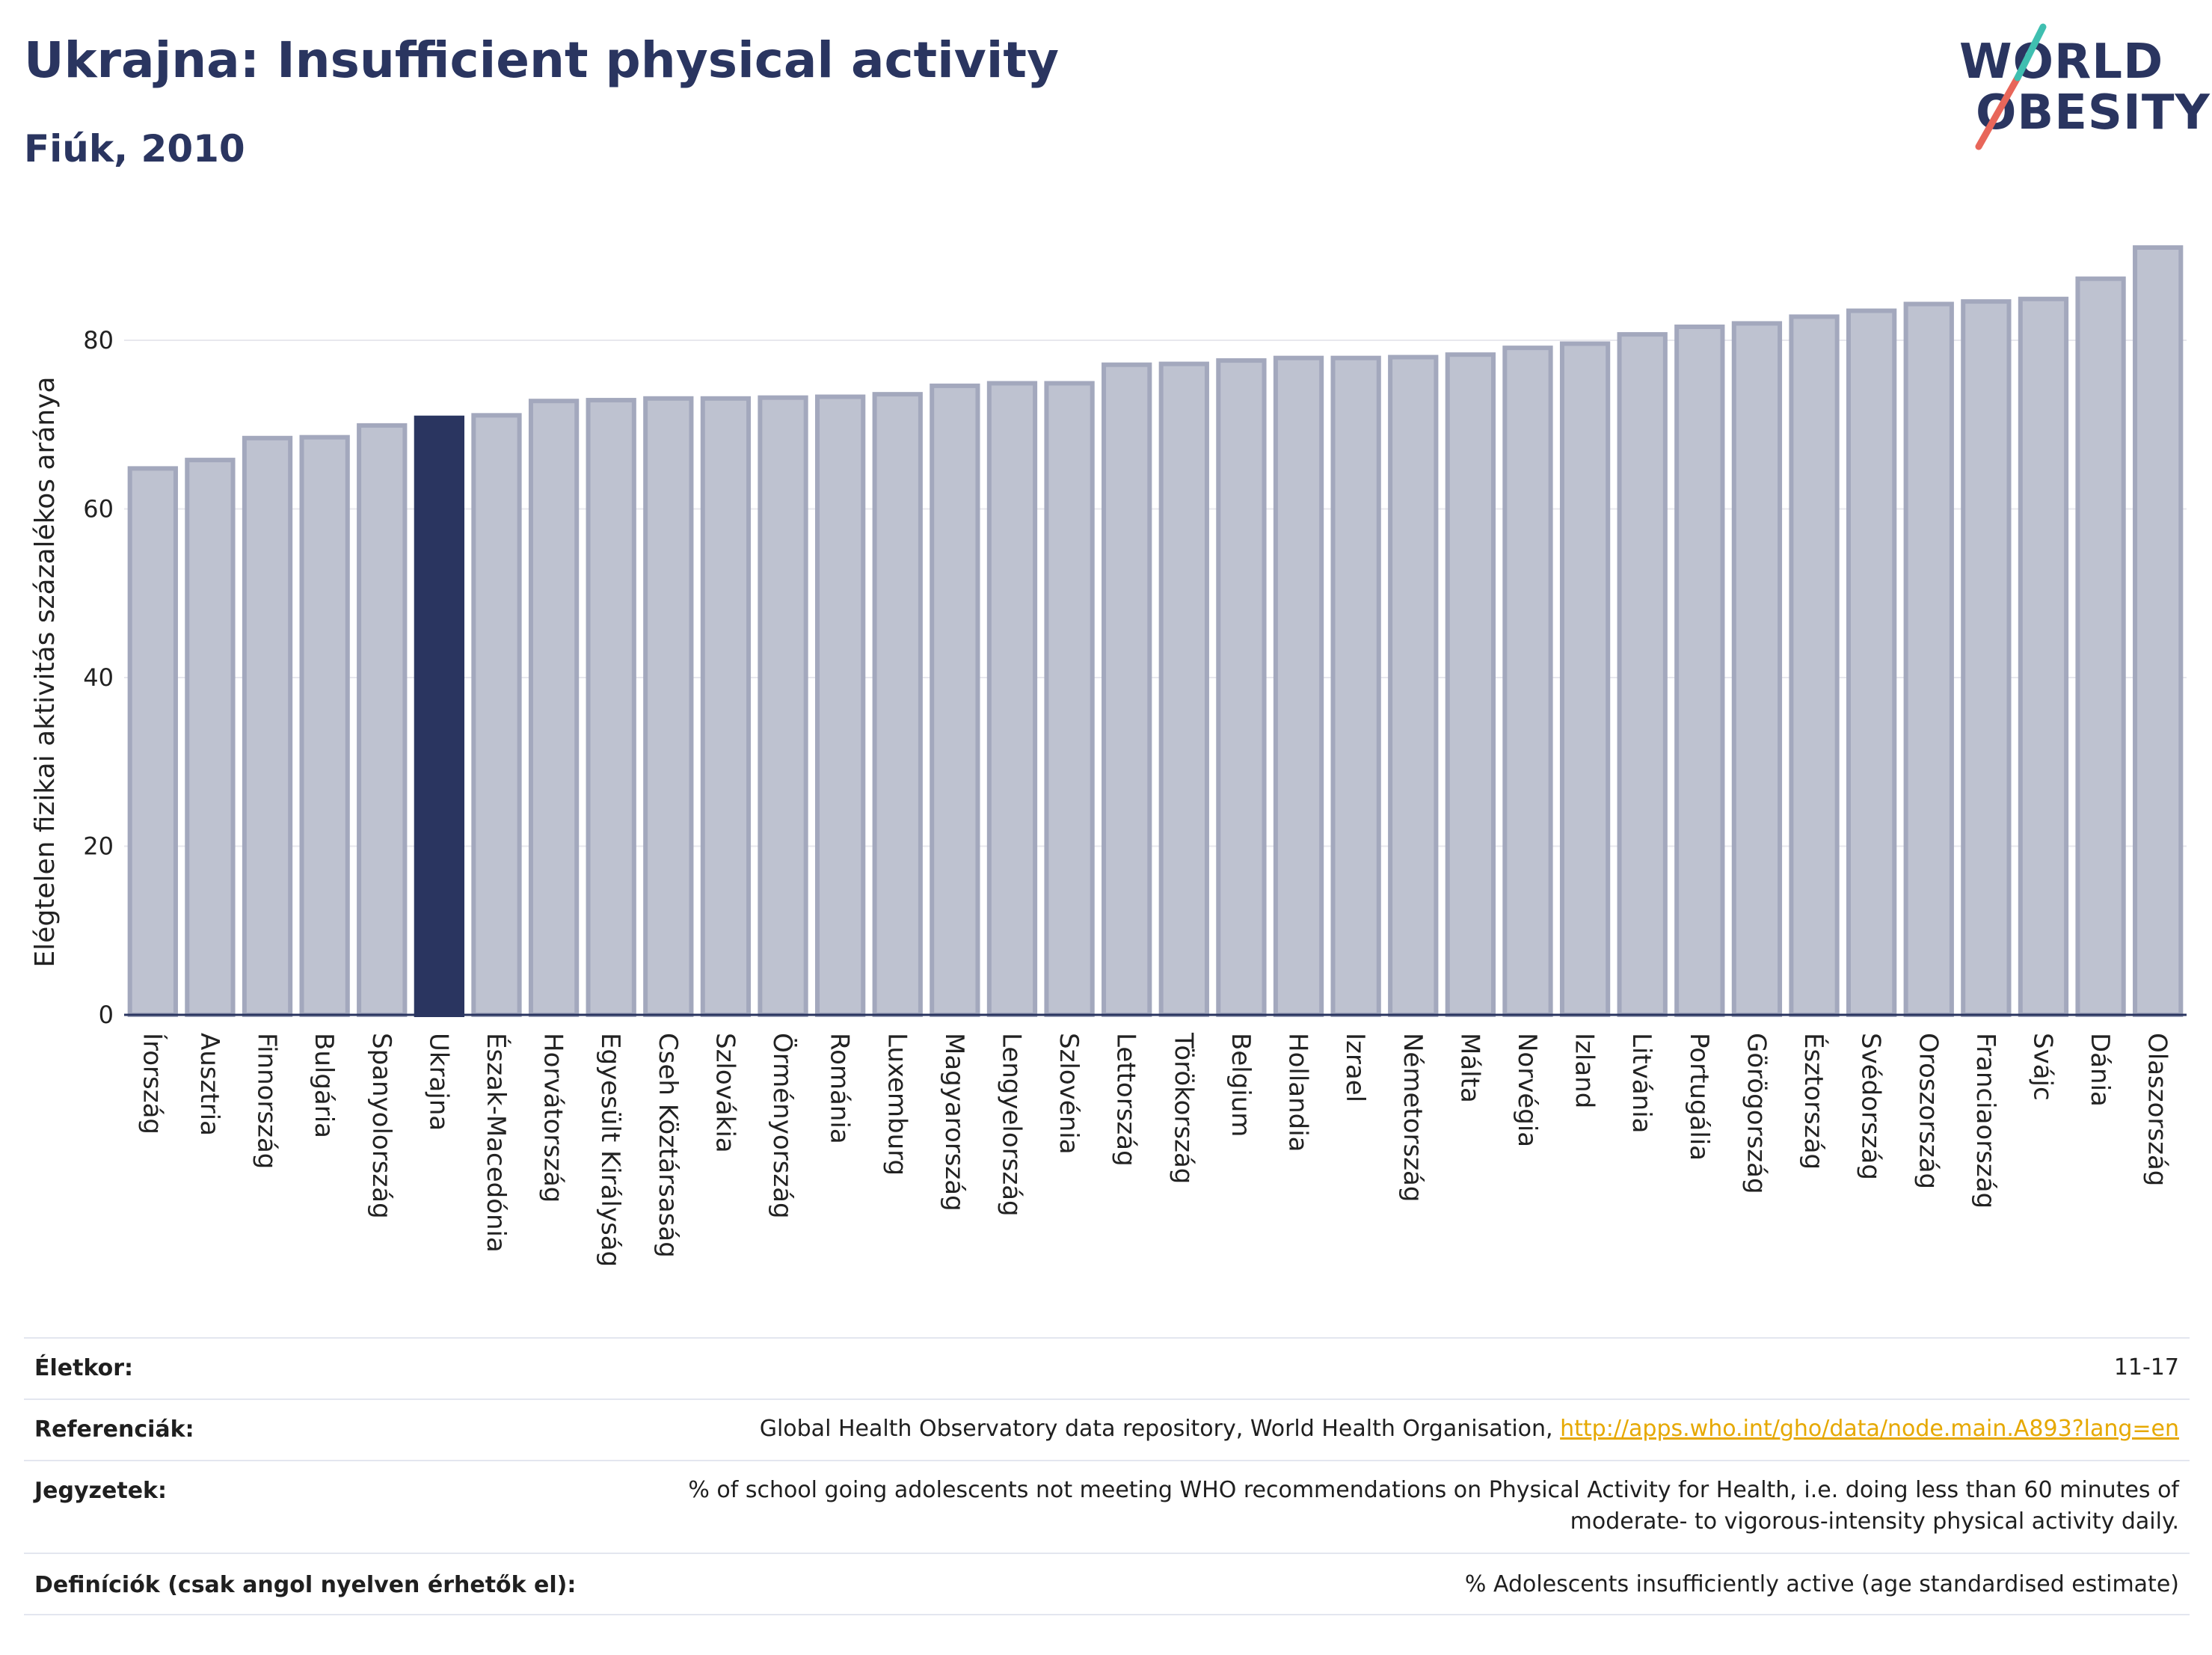  I want to click on x-tick-label: Szlovénia, so click(1069, 1094).